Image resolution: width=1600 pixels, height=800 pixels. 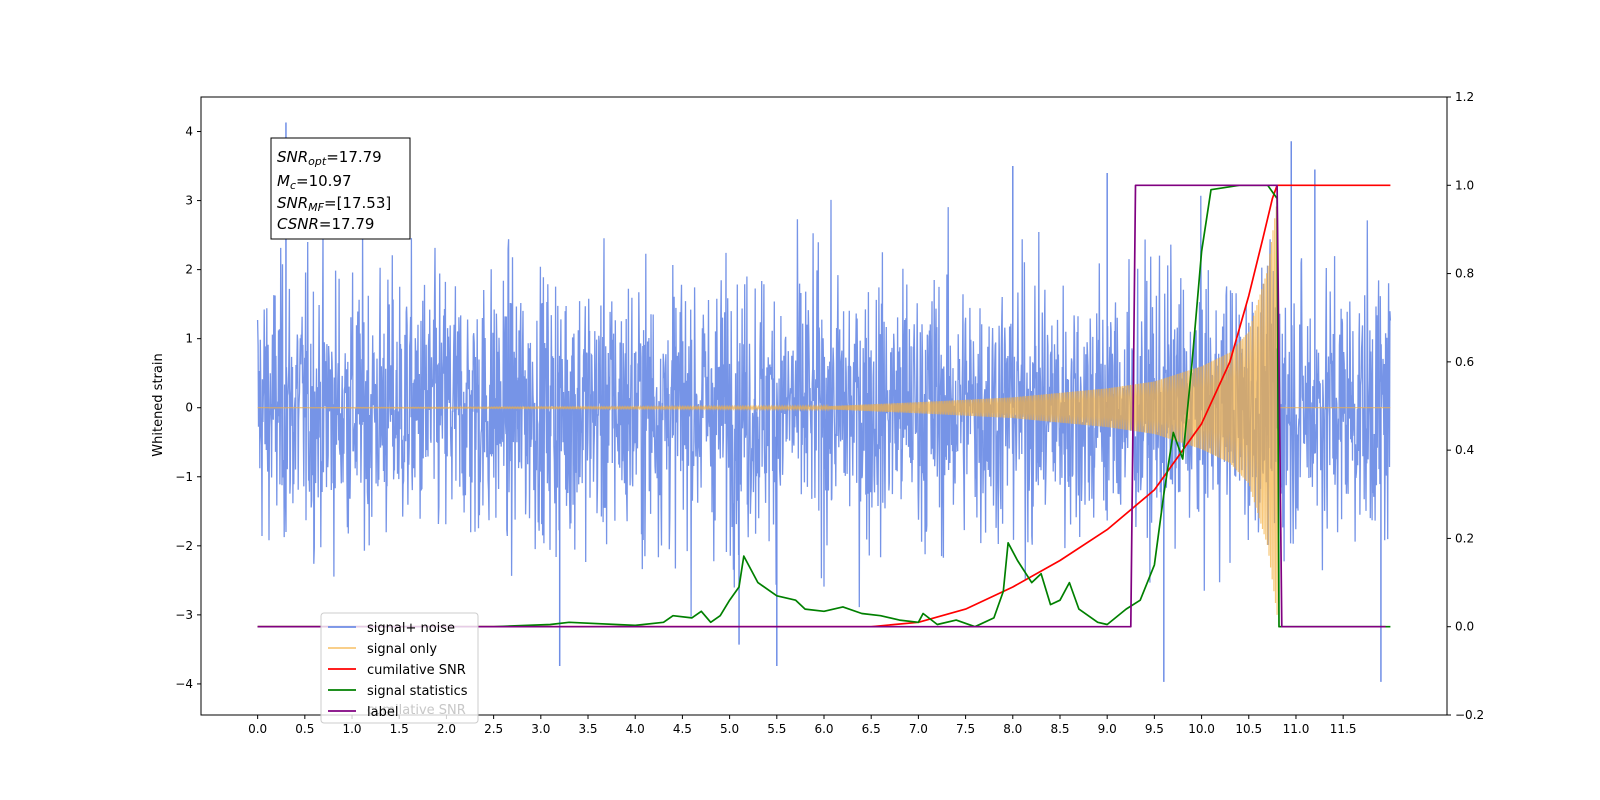 What do you see at coordinates (540, 729) in the screenshot?
I see `x-tick-label: 3.0` at bounding box center [540, 729].